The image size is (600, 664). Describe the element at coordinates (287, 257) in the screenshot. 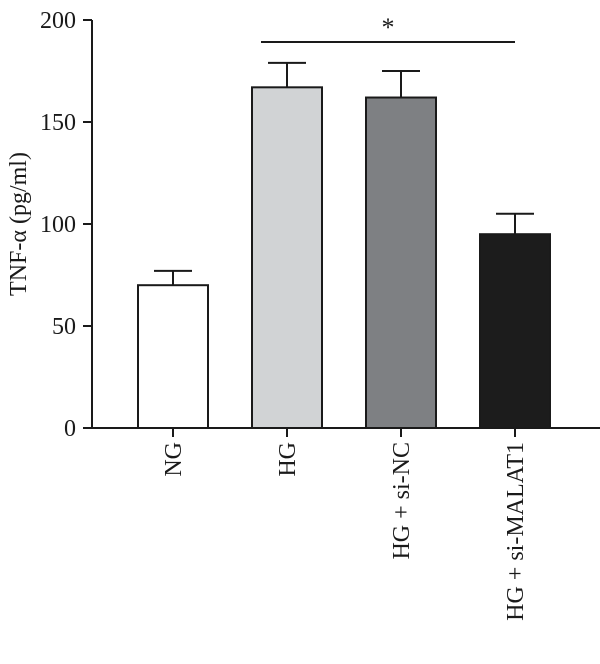

I see `bar-hg` at that location.